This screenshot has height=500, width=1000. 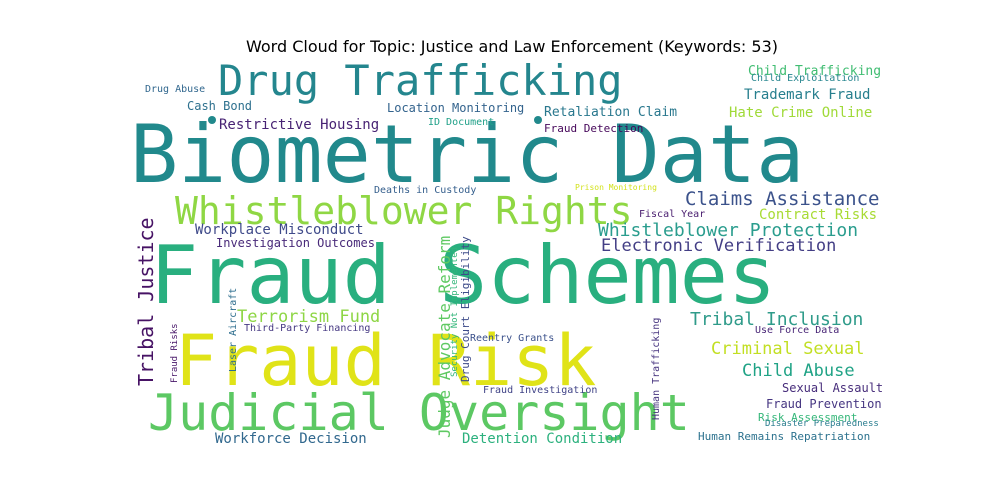 I want to click on word-contract-risks: Contract Risks, so click(x=818, y=215).